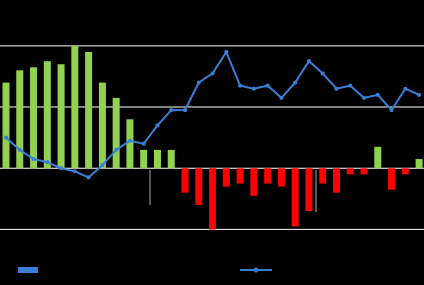 This screenshot has width=424, height=285. What do you see at coordinates (256, 270) in the screenshot?
I see `legend-marker` at bounding box center [256, 270].